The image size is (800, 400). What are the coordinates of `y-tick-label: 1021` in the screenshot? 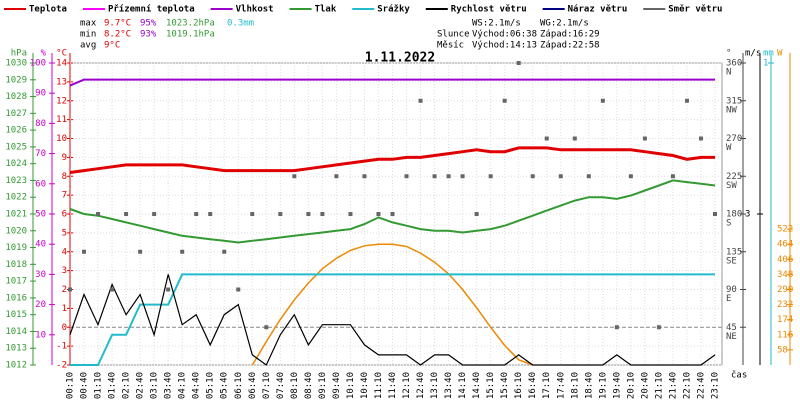 It's located at (16, 215).